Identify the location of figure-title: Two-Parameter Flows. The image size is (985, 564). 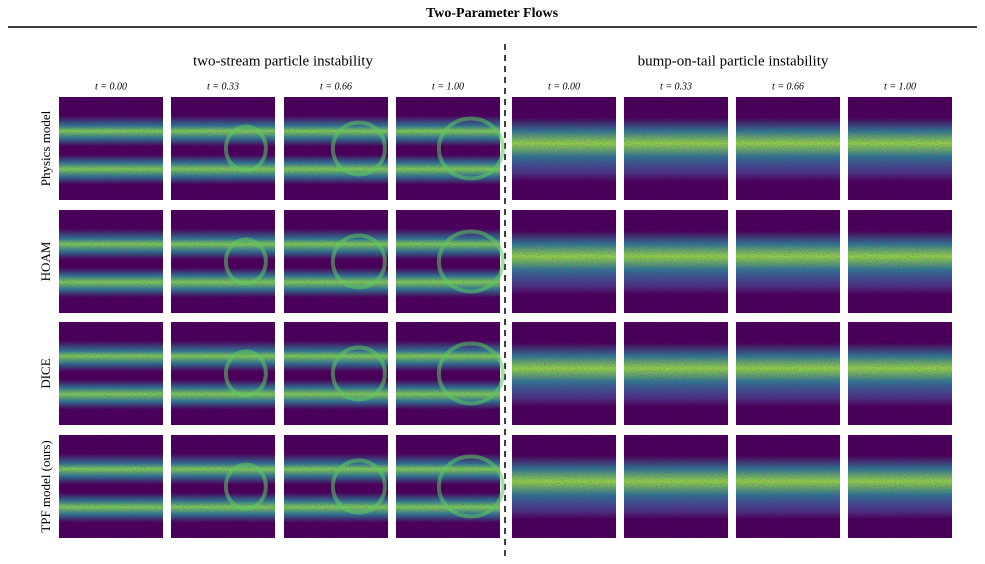
(492, 13).